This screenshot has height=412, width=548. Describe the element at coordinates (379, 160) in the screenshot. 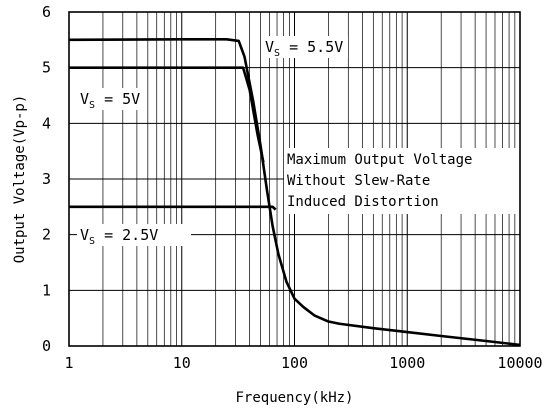

I see `annotation-line: Maximum Output Voltage` at that location.